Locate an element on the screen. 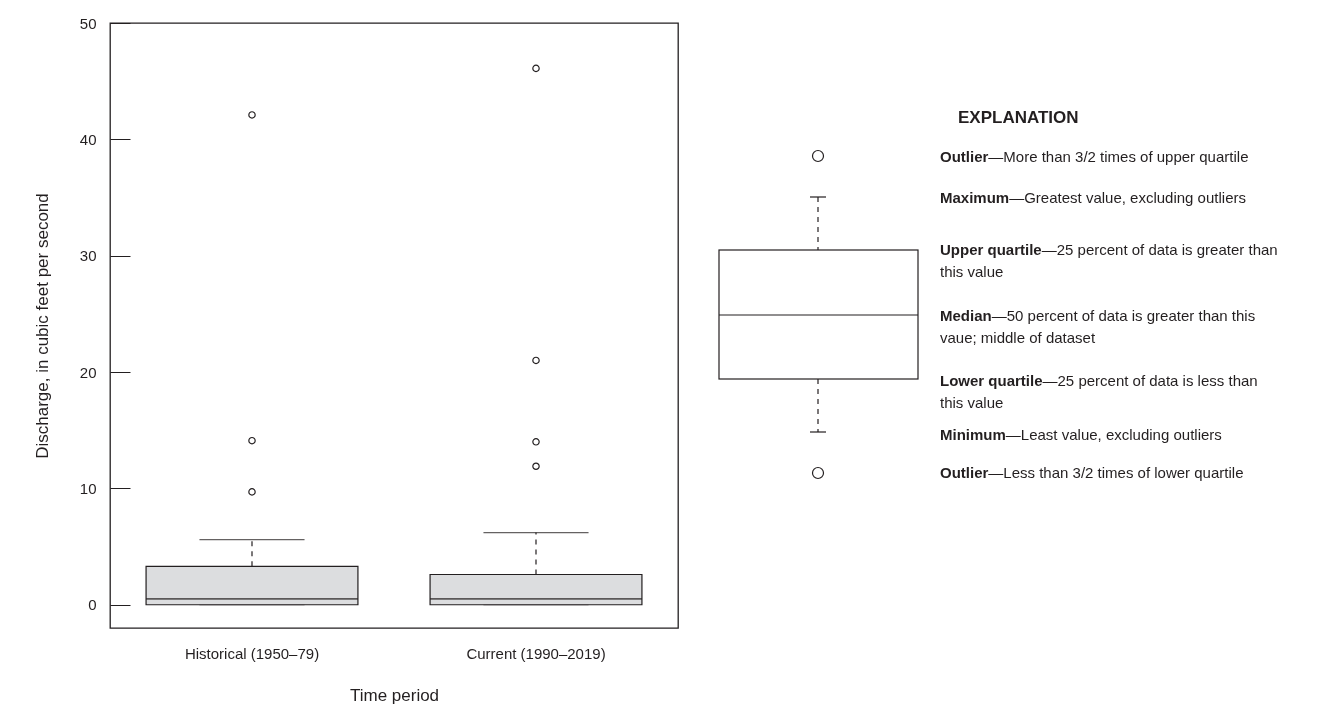  text: Minimum—Least value, excluding outliers is located at coordinates (1081, 435).